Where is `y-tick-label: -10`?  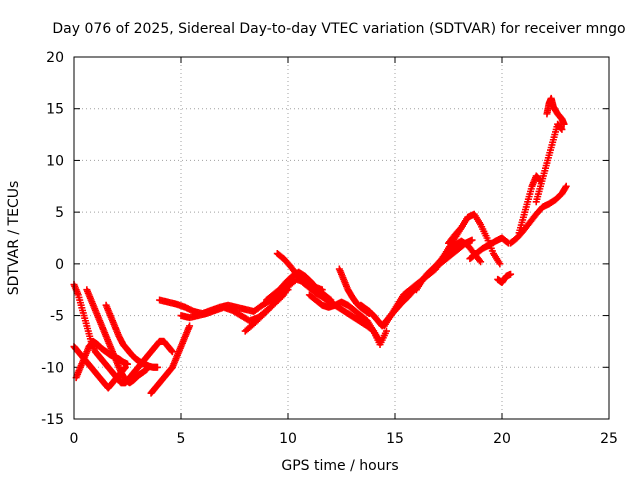 y-tick-label: -10 is located at coordinates (52, 368).